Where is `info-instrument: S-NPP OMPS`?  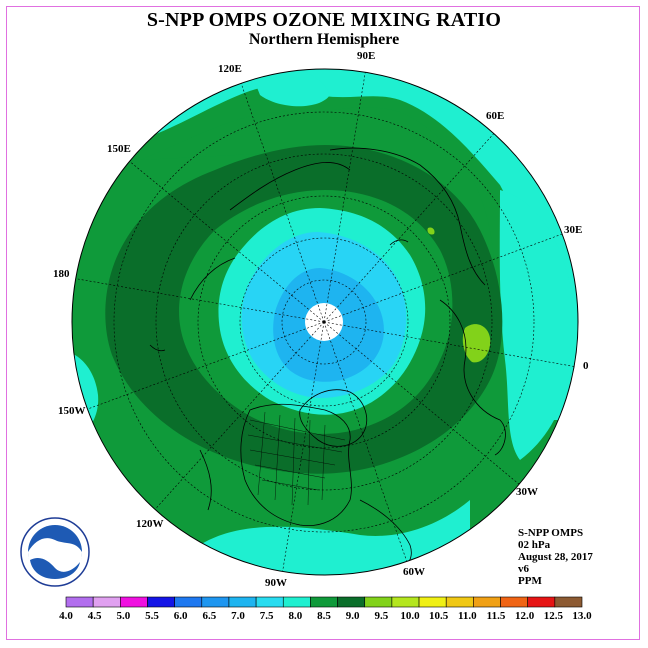
info-instrument: S-NPP OMPS is located at coordinates (551, 533).